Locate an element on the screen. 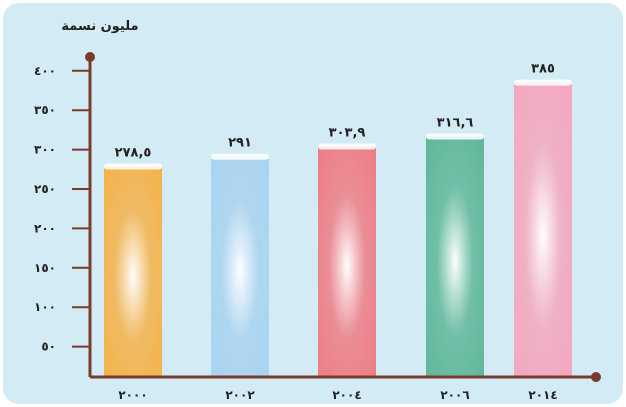  y-tick-label-4: ٢٥٠ is located at coordinates (45, 189).